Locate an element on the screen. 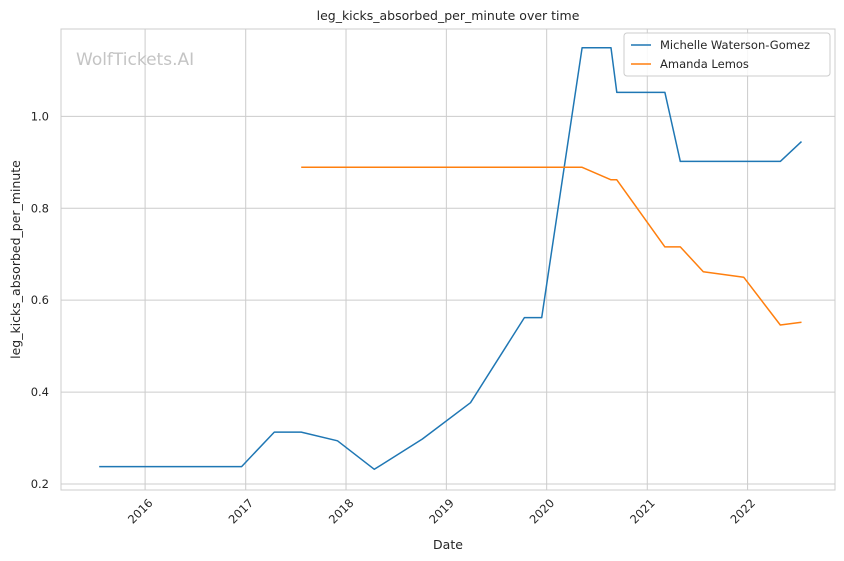 The image size is (844, 561). y-tick-label: 0.6 is located at coordinates (40, 300).